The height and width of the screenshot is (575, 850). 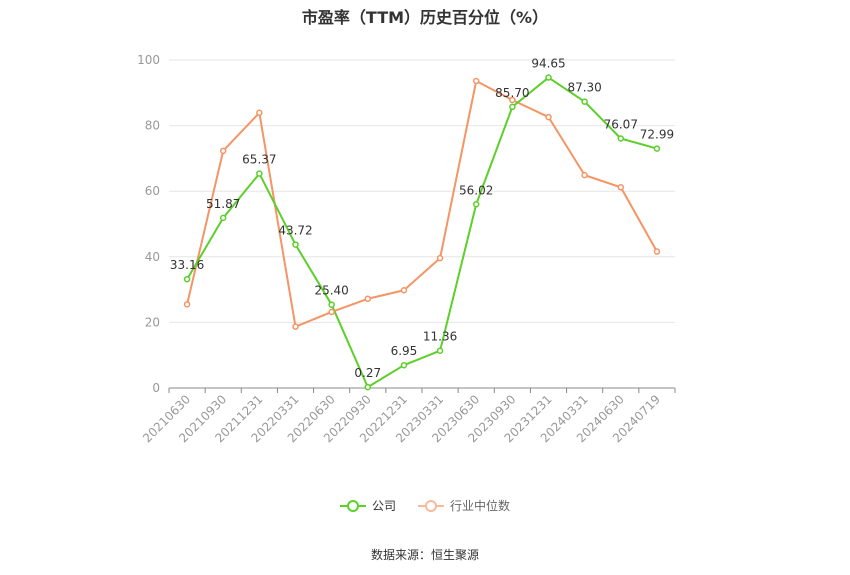 I want to click on y-tick-label: 40, so click(x=152, y=257).